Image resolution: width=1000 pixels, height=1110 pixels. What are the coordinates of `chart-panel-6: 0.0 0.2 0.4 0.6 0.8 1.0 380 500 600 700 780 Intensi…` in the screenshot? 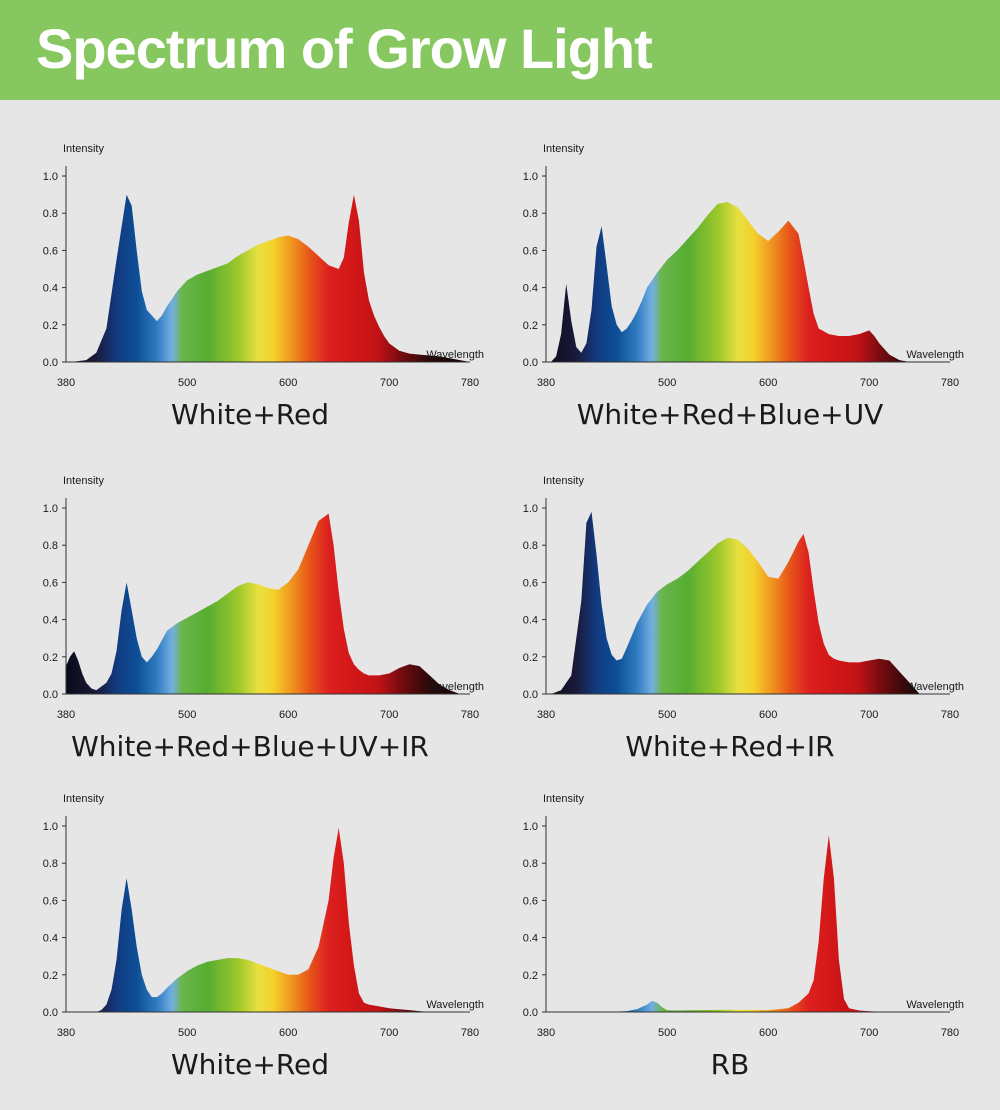 It's located at (740, 950).